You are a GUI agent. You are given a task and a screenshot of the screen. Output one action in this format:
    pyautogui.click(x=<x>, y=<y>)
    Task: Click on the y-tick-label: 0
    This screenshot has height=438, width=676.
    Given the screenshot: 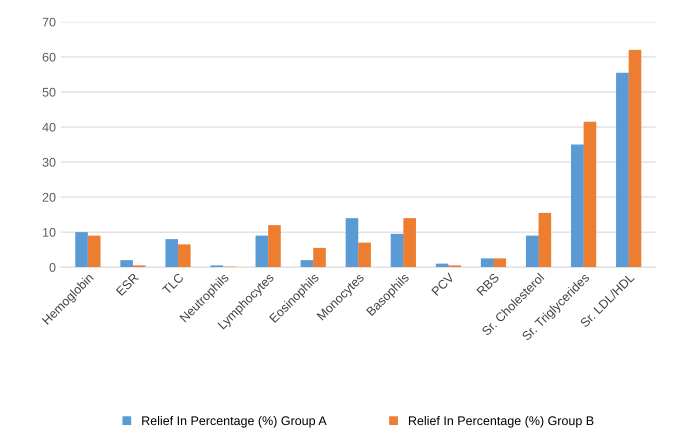 What is the action you would take?
    pyautogui.click(x=53, y=267)
    